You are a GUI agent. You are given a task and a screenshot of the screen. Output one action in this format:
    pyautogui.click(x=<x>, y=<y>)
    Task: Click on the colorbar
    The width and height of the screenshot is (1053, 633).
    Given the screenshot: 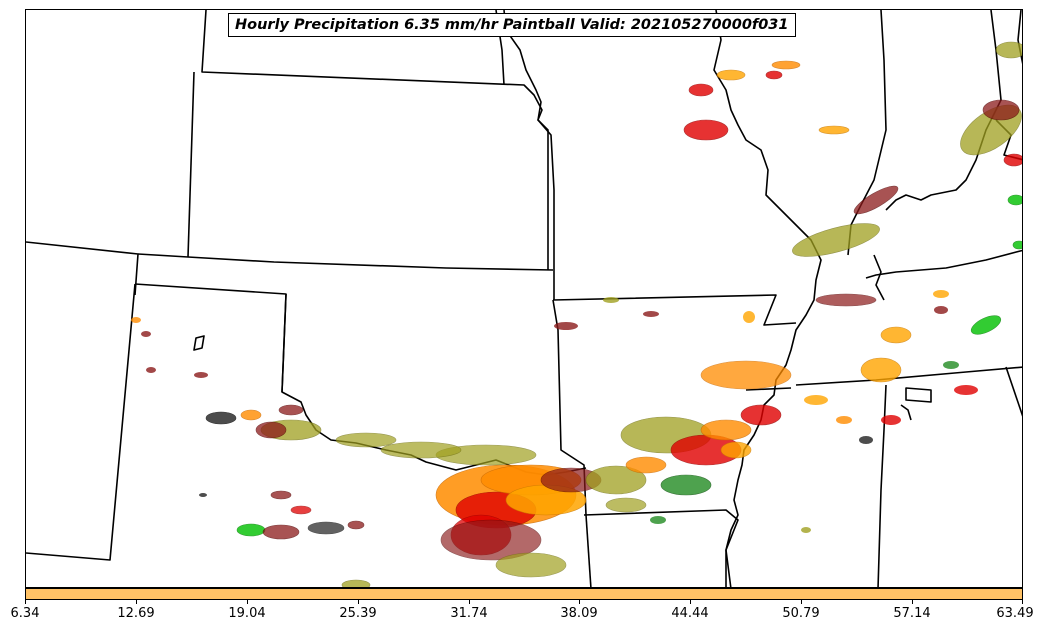 What is the action you would take?
    pyautogui.click(x=524, y=594)
    